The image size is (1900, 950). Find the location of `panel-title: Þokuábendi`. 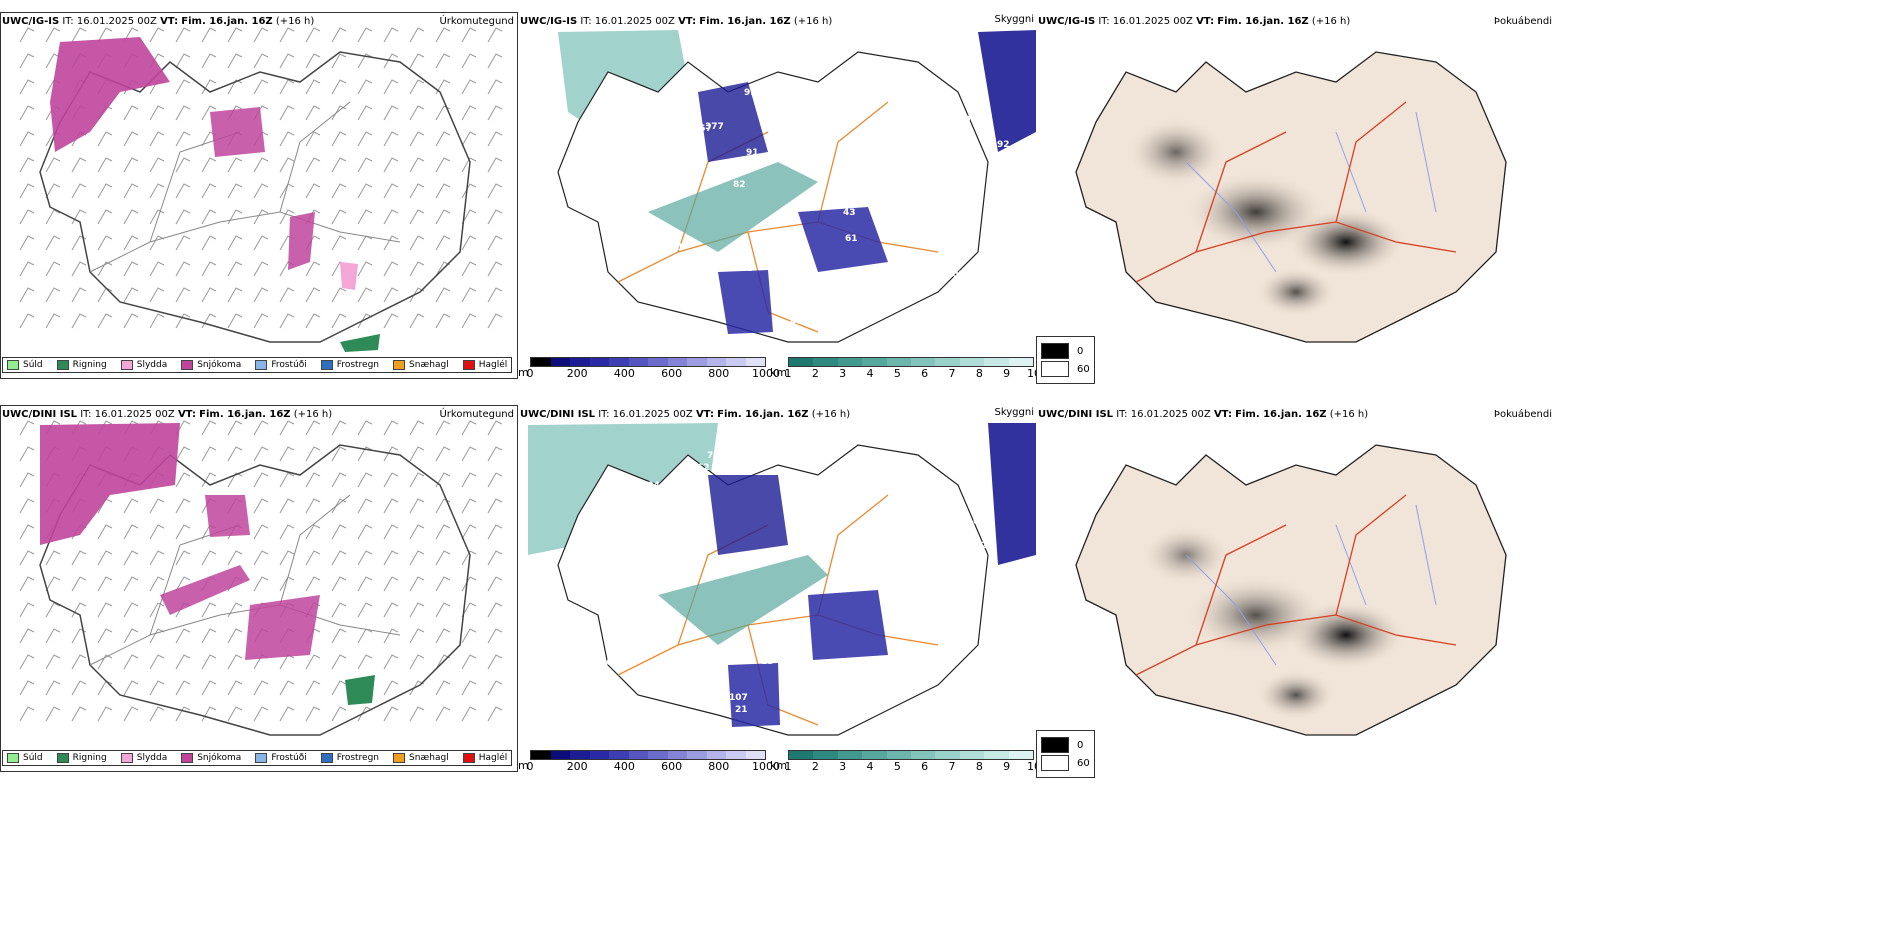

panel-title: Þokuábendi is located at coordinates (1522, 21).